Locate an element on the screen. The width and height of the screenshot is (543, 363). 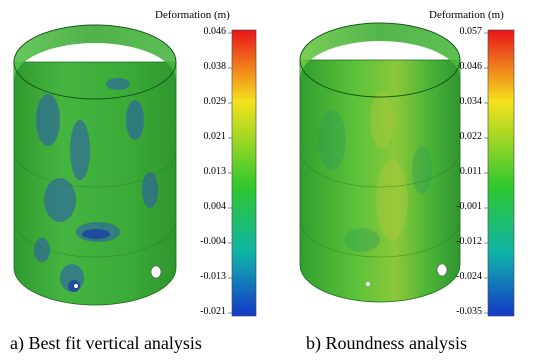
figure-caption: a) Best fit vertical analysis is located at coordinates (106, 343).